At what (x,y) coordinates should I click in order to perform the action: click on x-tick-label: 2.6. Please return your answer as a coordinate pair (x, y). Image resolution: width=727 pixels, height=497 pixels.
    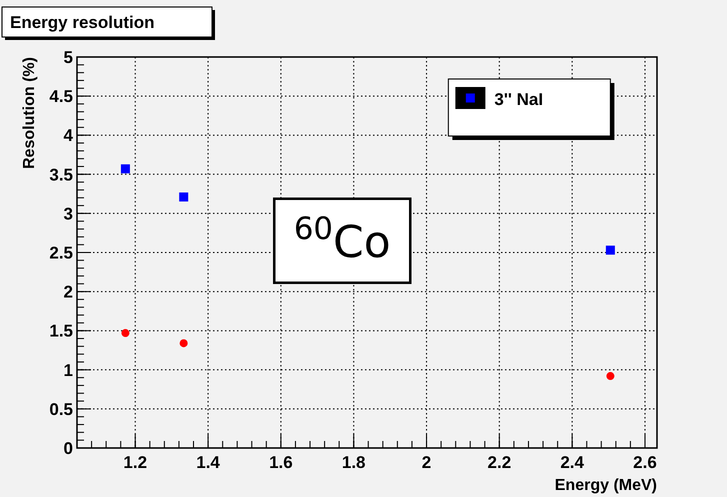
    Looking at the image, I should click on (645, 462).